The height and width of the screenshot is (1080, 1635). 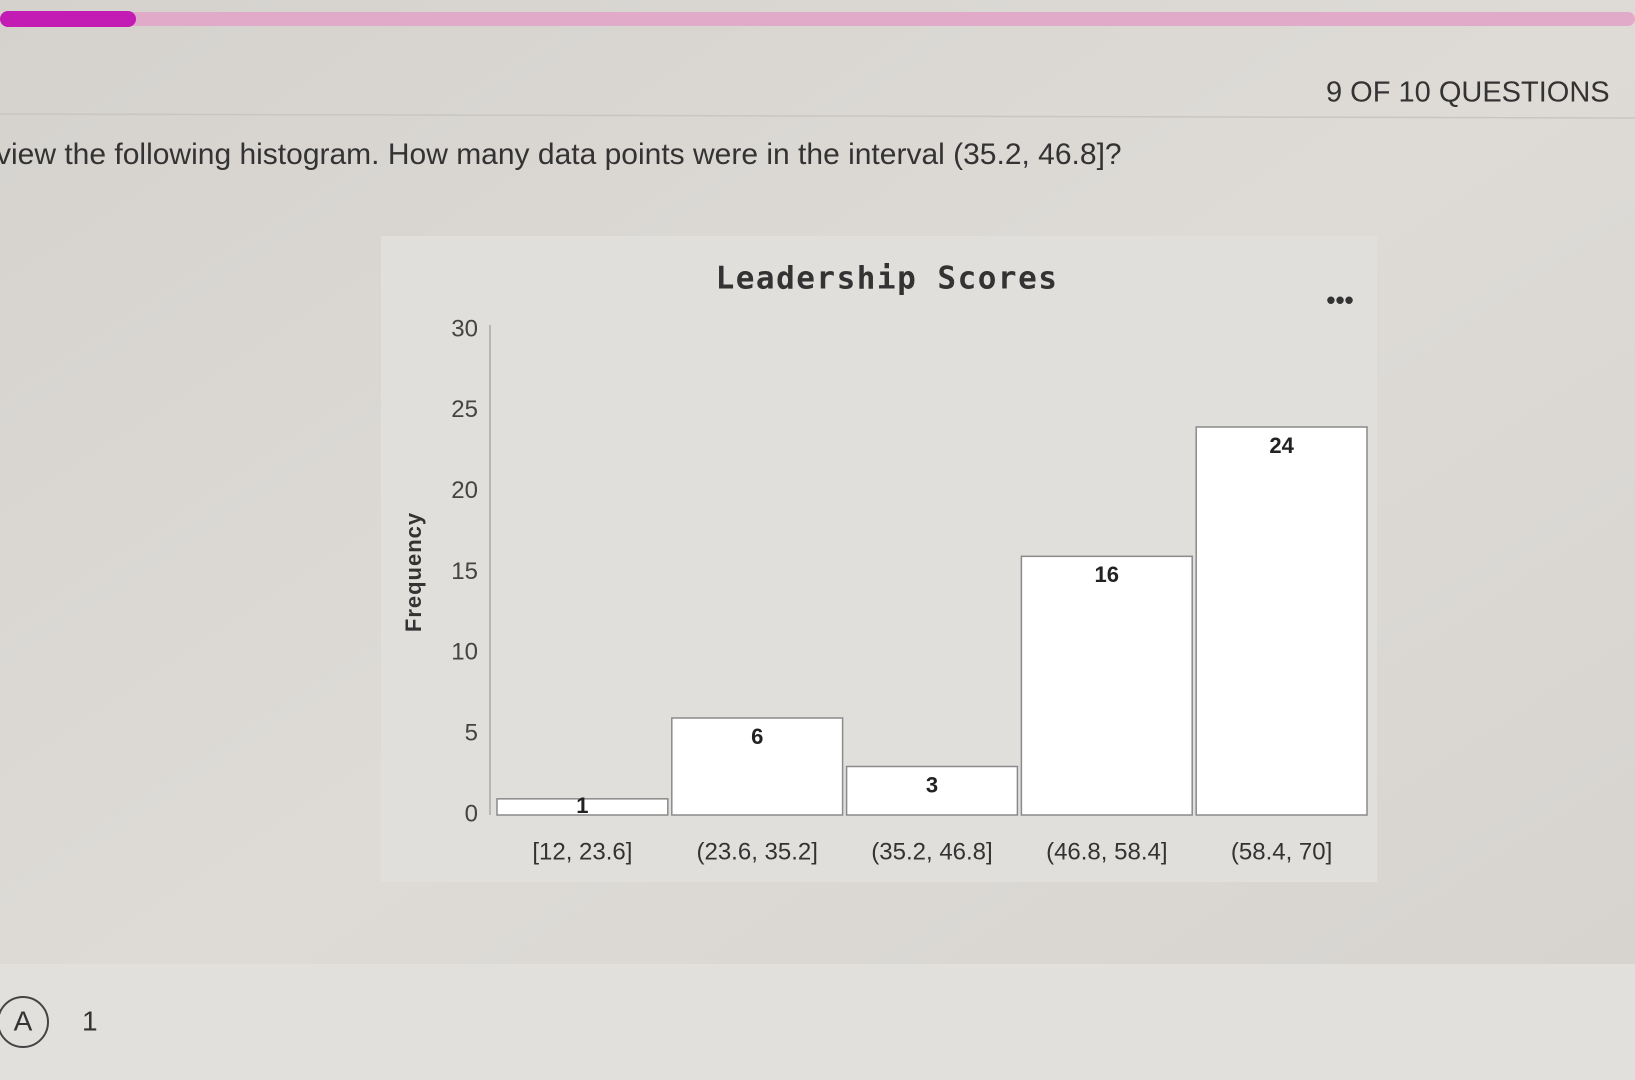 What do you see at coordinates (464, 409) in the screenshot?
I see `y-tick-label: 25` at bounding box center [464, 409].